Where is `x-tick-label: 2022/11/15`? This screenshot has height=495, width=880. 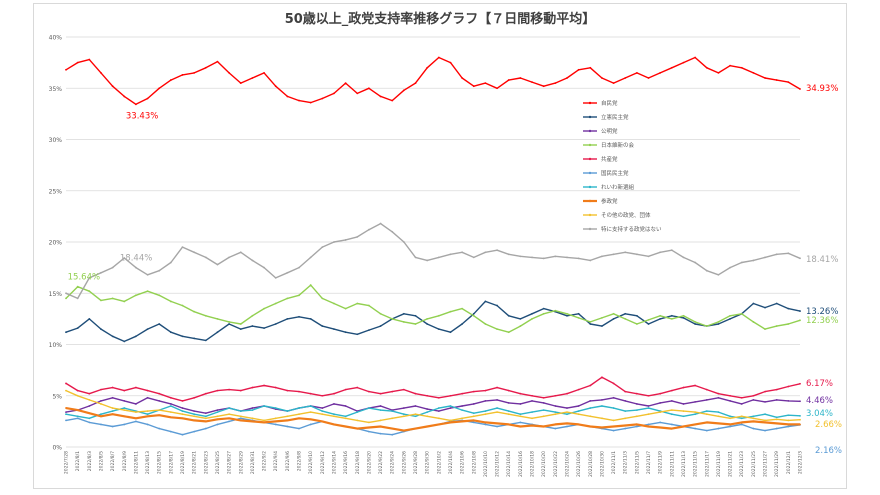 x-tick-label: 2022/11/15 is located at coordinates (696, 464).